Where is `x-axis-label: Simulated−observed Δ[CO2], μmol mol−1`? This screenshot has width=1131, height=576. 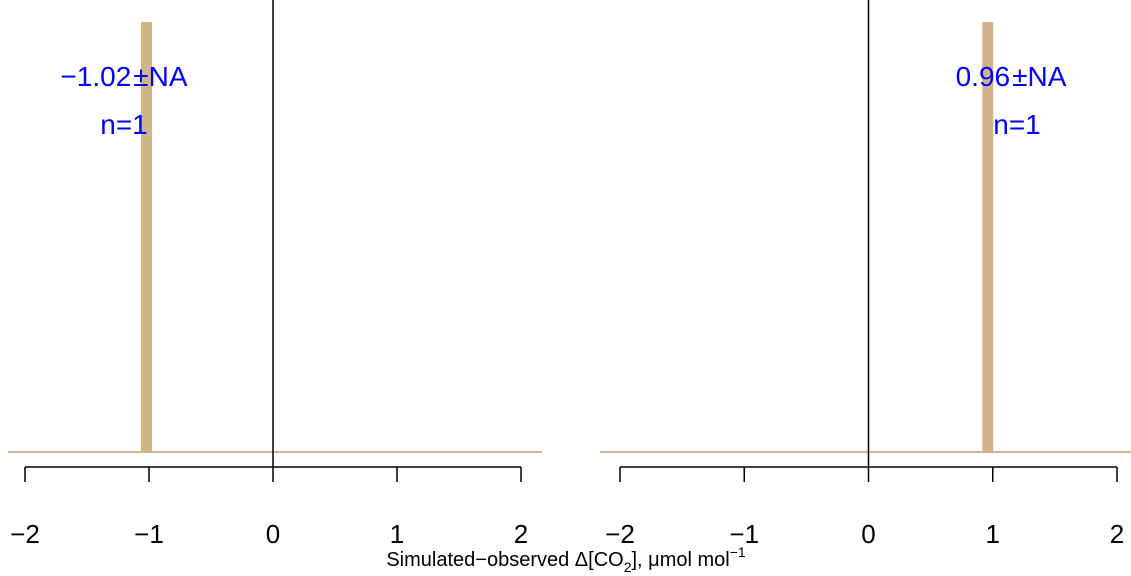 x-axis-label: Simulated−observed Δ[CO2], μmol mol−1 is located at coordinates (566, 559).